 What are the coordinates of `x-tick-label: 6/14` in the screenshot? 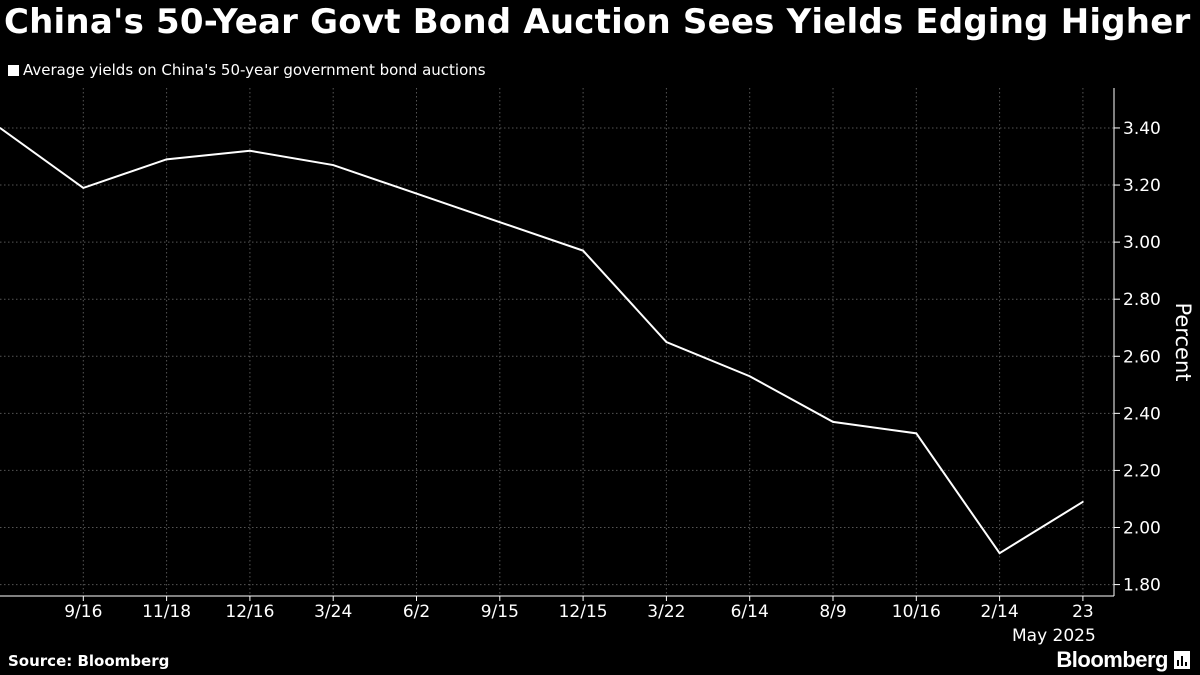 It's located at (750, 612).